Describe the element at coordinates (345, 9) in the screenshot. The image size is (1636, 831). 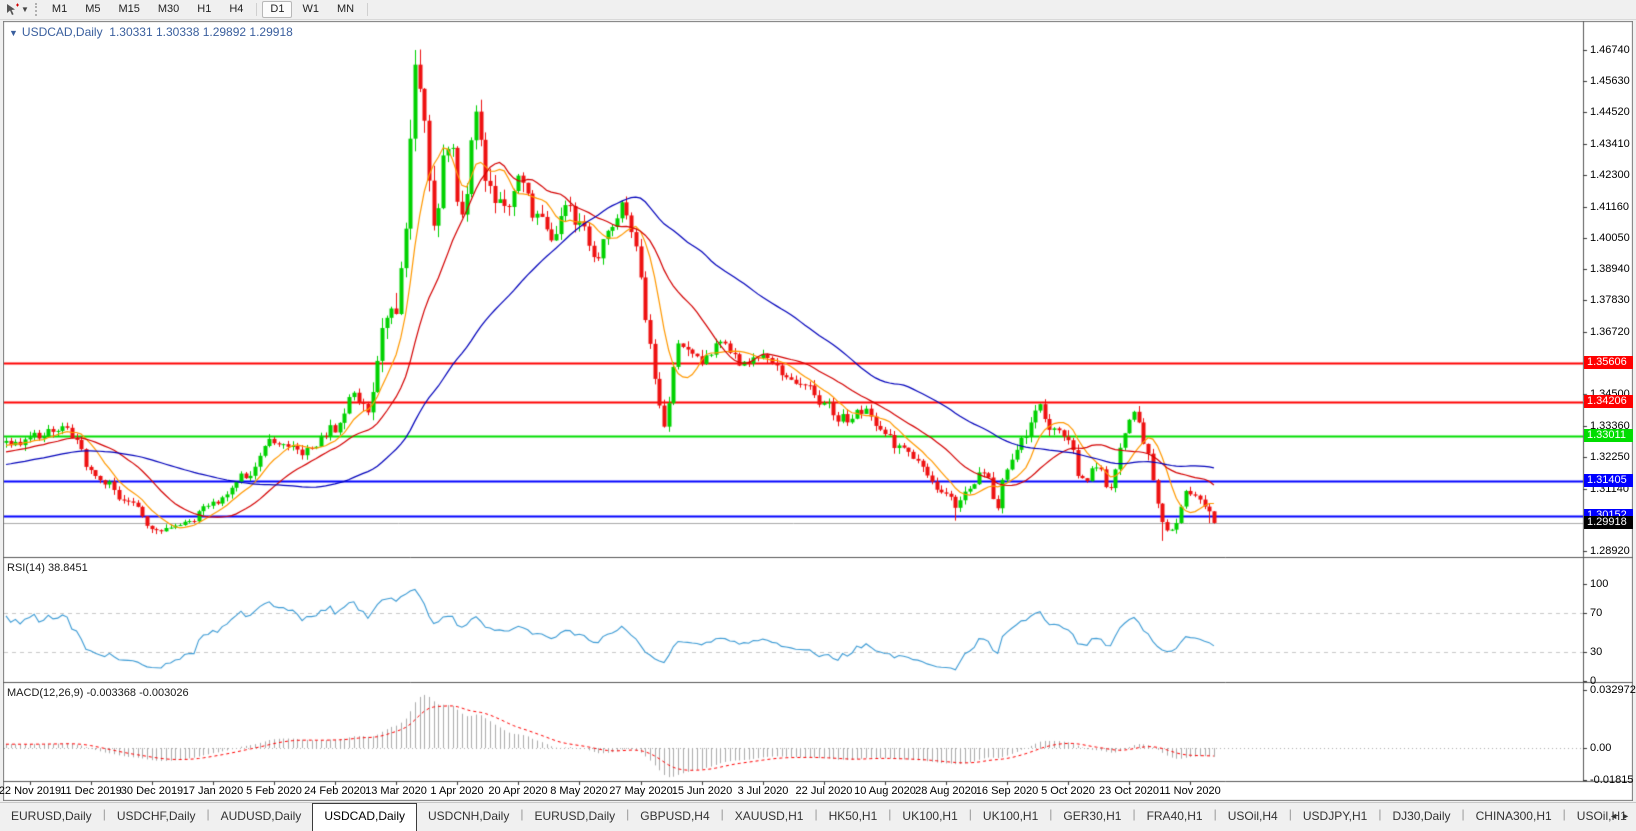
I see `timeframe-button-MN: MN` at that location.